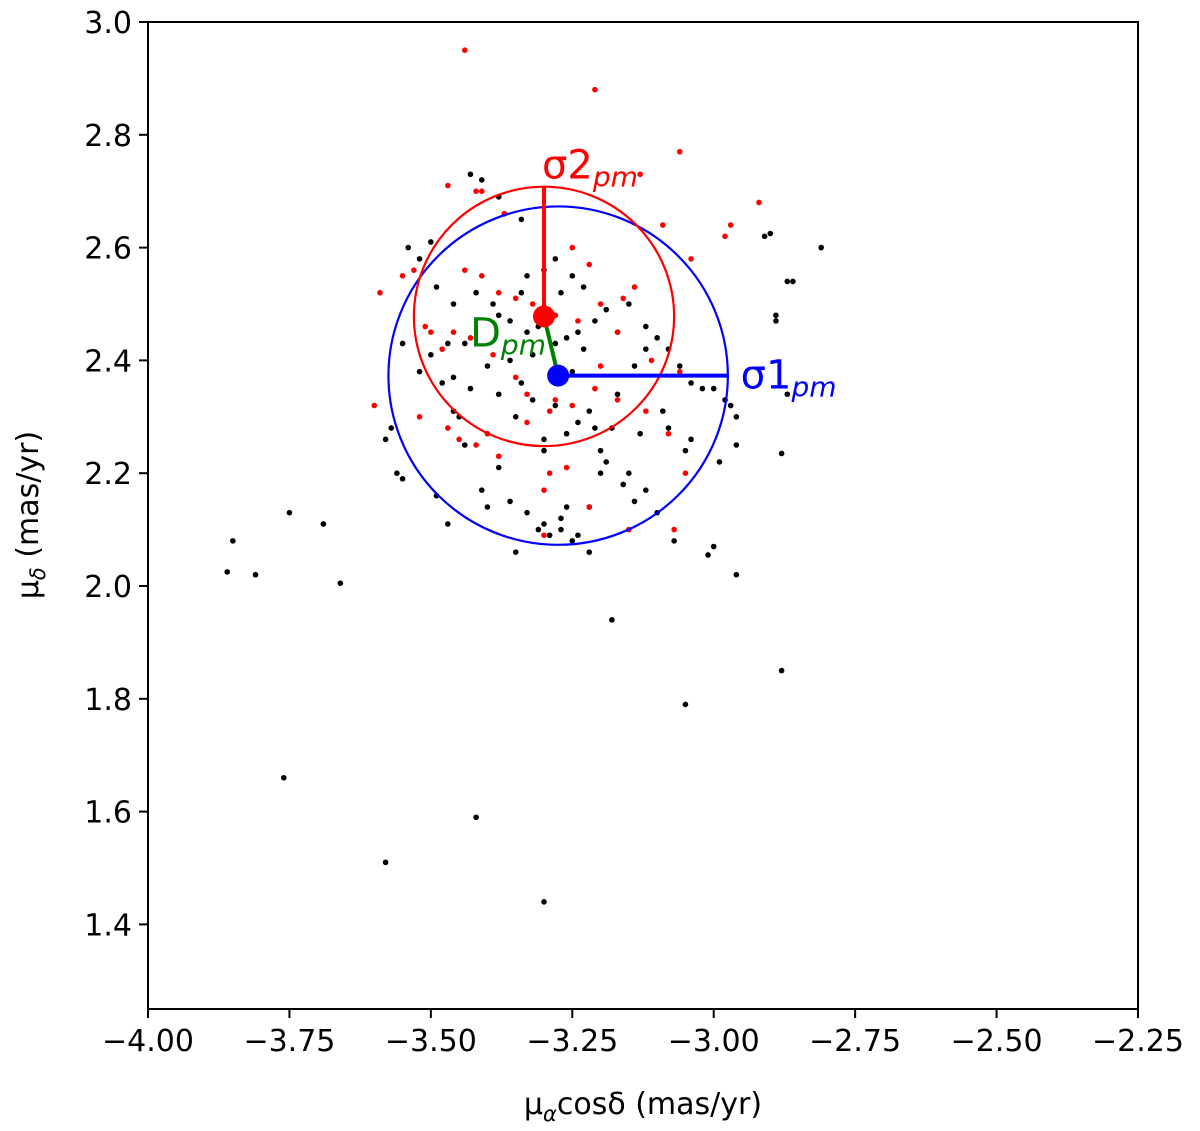 The image size is (1200, 1131). I want to click on center-red-marker, so click(544, 316).